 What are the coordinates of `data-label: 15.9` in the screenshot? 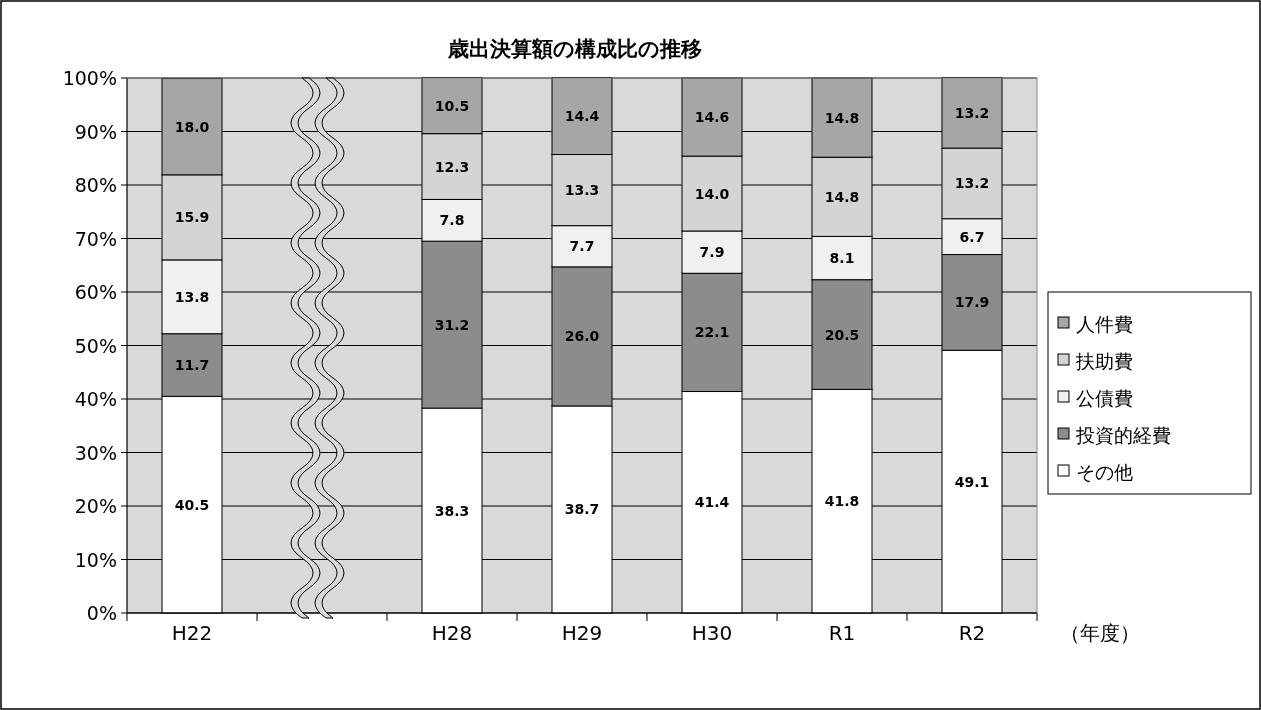 It's located at (192, 217).